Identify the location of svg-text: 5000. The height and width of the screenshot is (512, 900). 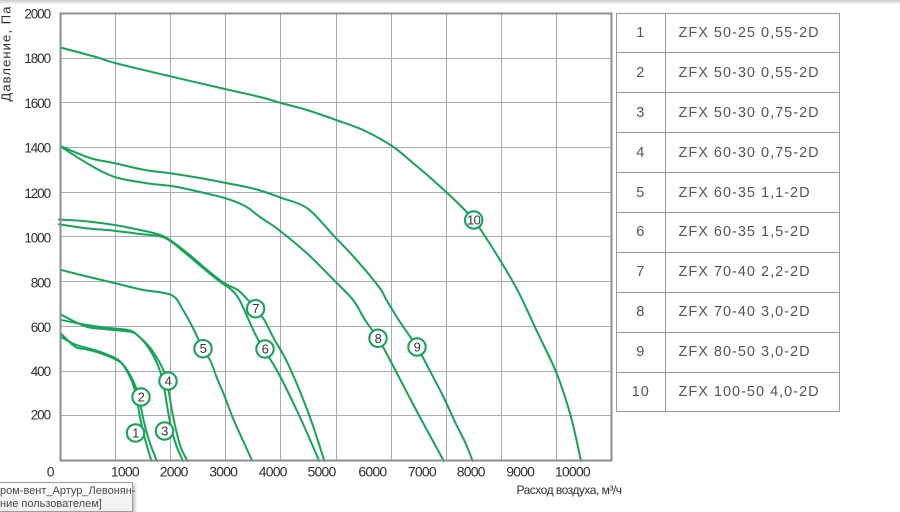
(322, 472).